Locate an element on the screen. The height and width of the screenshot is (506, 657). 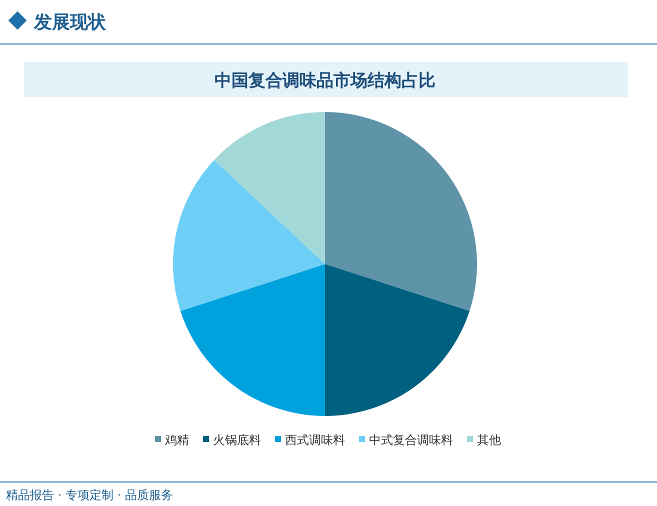
chart-title: 中国复合调味品市场结构占比 is located at coordinates (325, 81).